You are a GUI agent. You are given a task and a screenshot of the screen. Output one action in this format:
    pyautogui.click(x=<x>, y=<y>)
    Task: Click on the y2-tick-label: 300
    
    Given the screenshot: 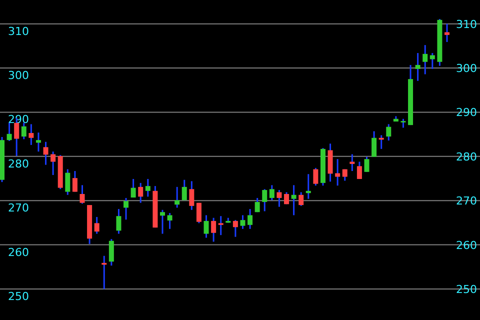 What is the action you would take?
    pyautogui.click(x=466, y=69)
    